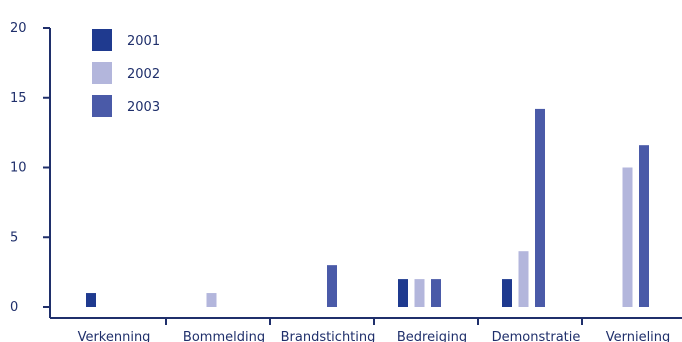 The width and height of the screenshot is (682, 342). I want to click on x-tick-label: Brandstichting, so click(328, 336).